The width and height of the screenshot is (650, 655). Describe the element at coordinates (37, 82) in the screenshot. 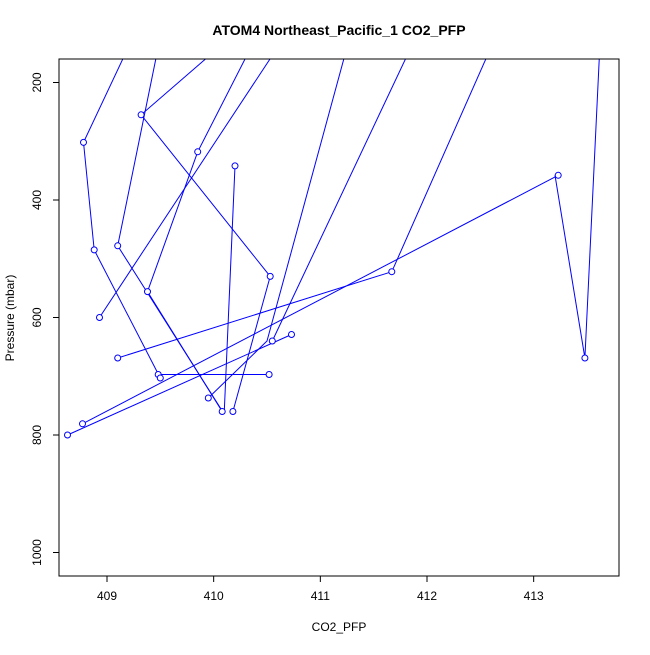

I see `y-tick-label: 200` at that location.